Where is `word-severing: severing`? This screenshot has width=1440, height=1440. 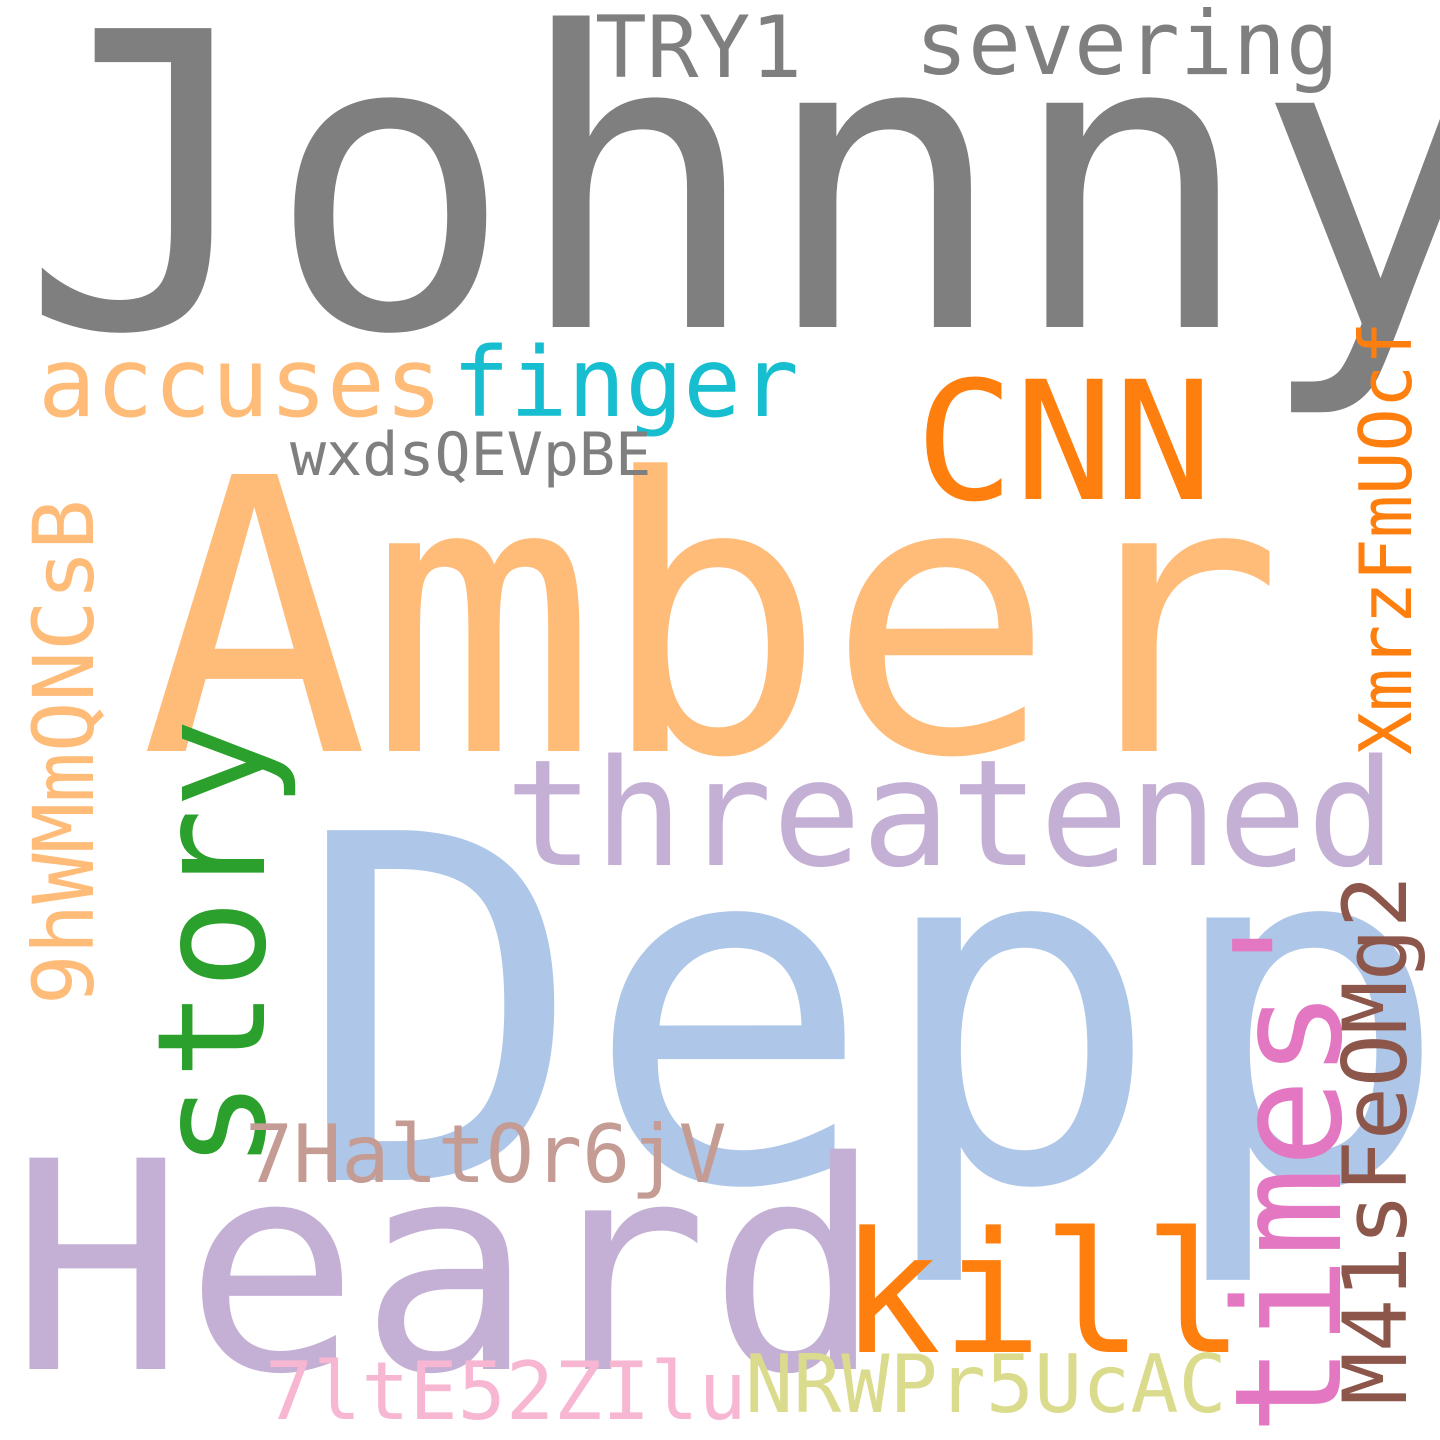 word-severing: severing is located at coordinates (1127, 47).